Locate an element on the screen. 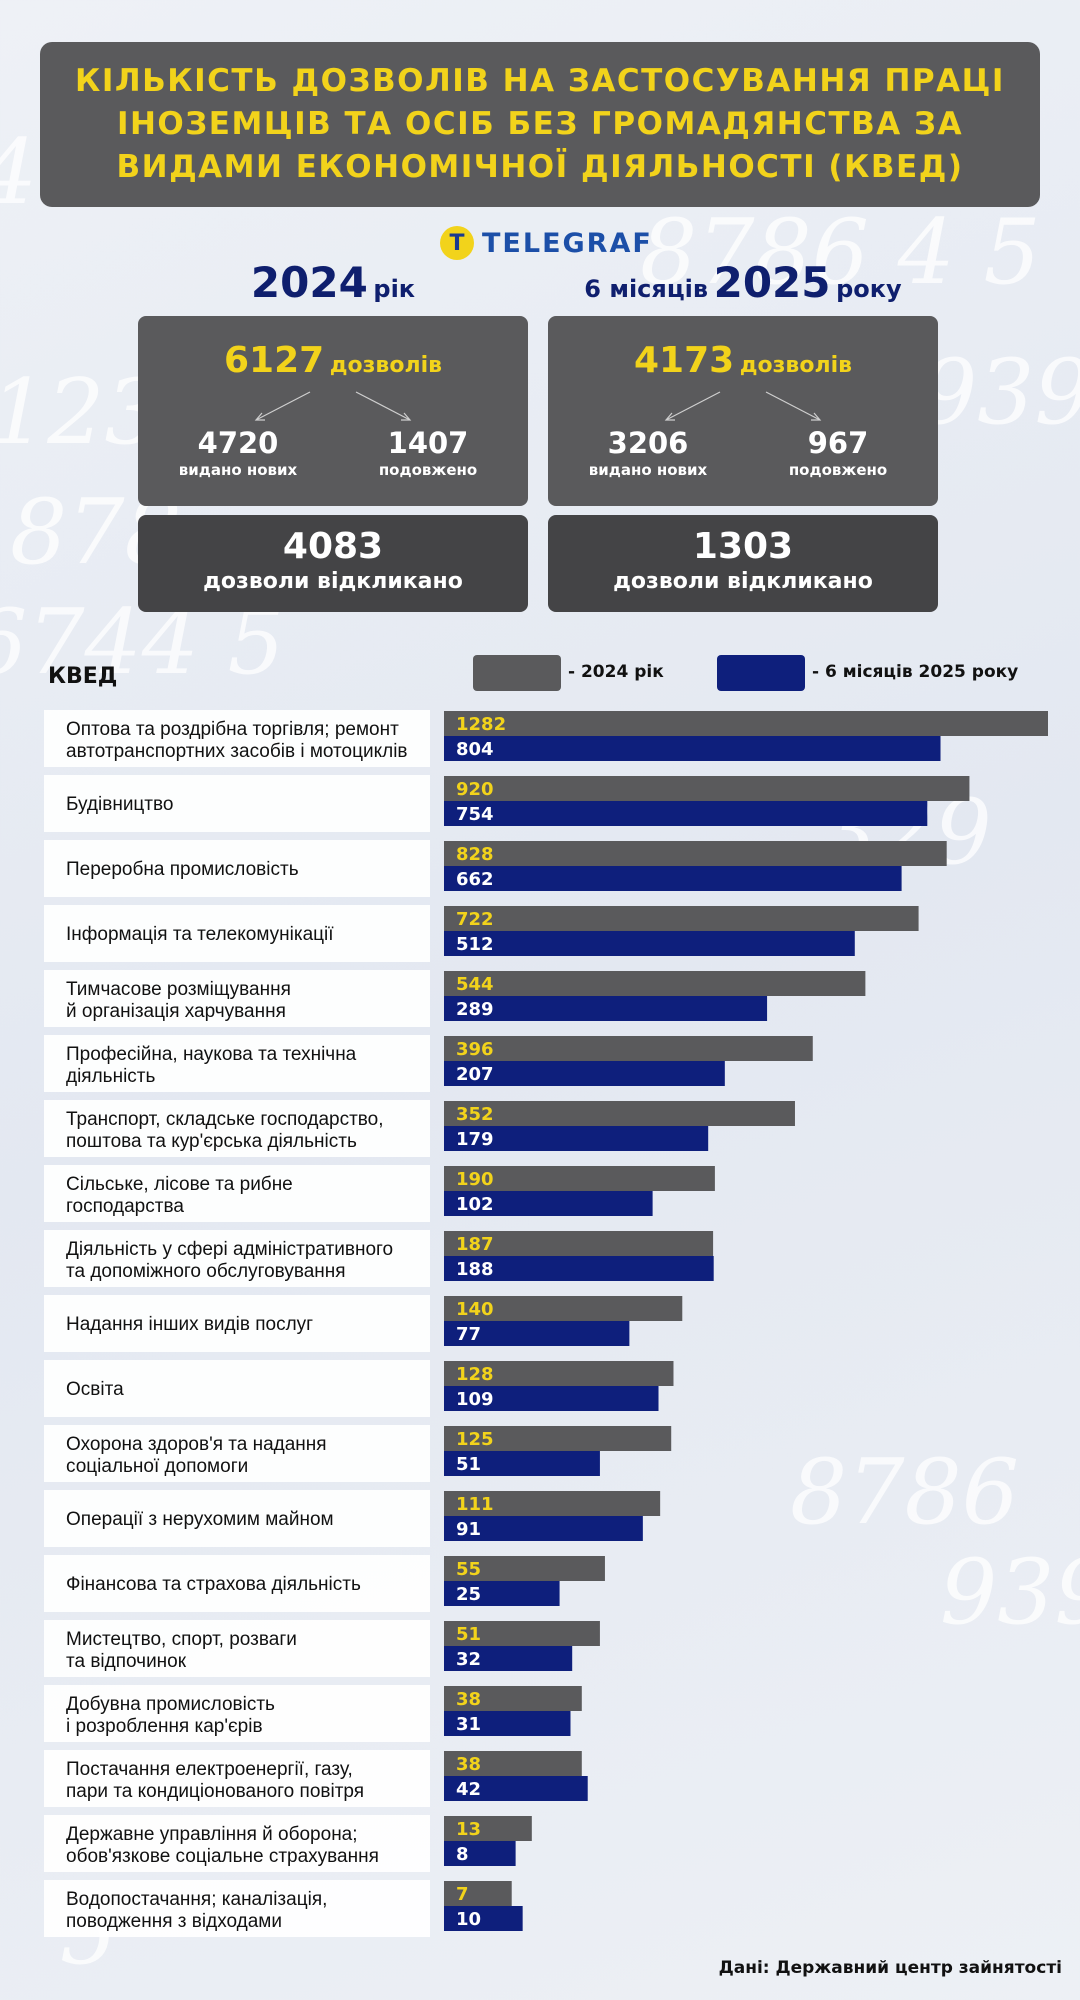 The height and width of the screenshot is (2000, 1080). bar-value-2025: 179 is located at coordinates (475, 1139).